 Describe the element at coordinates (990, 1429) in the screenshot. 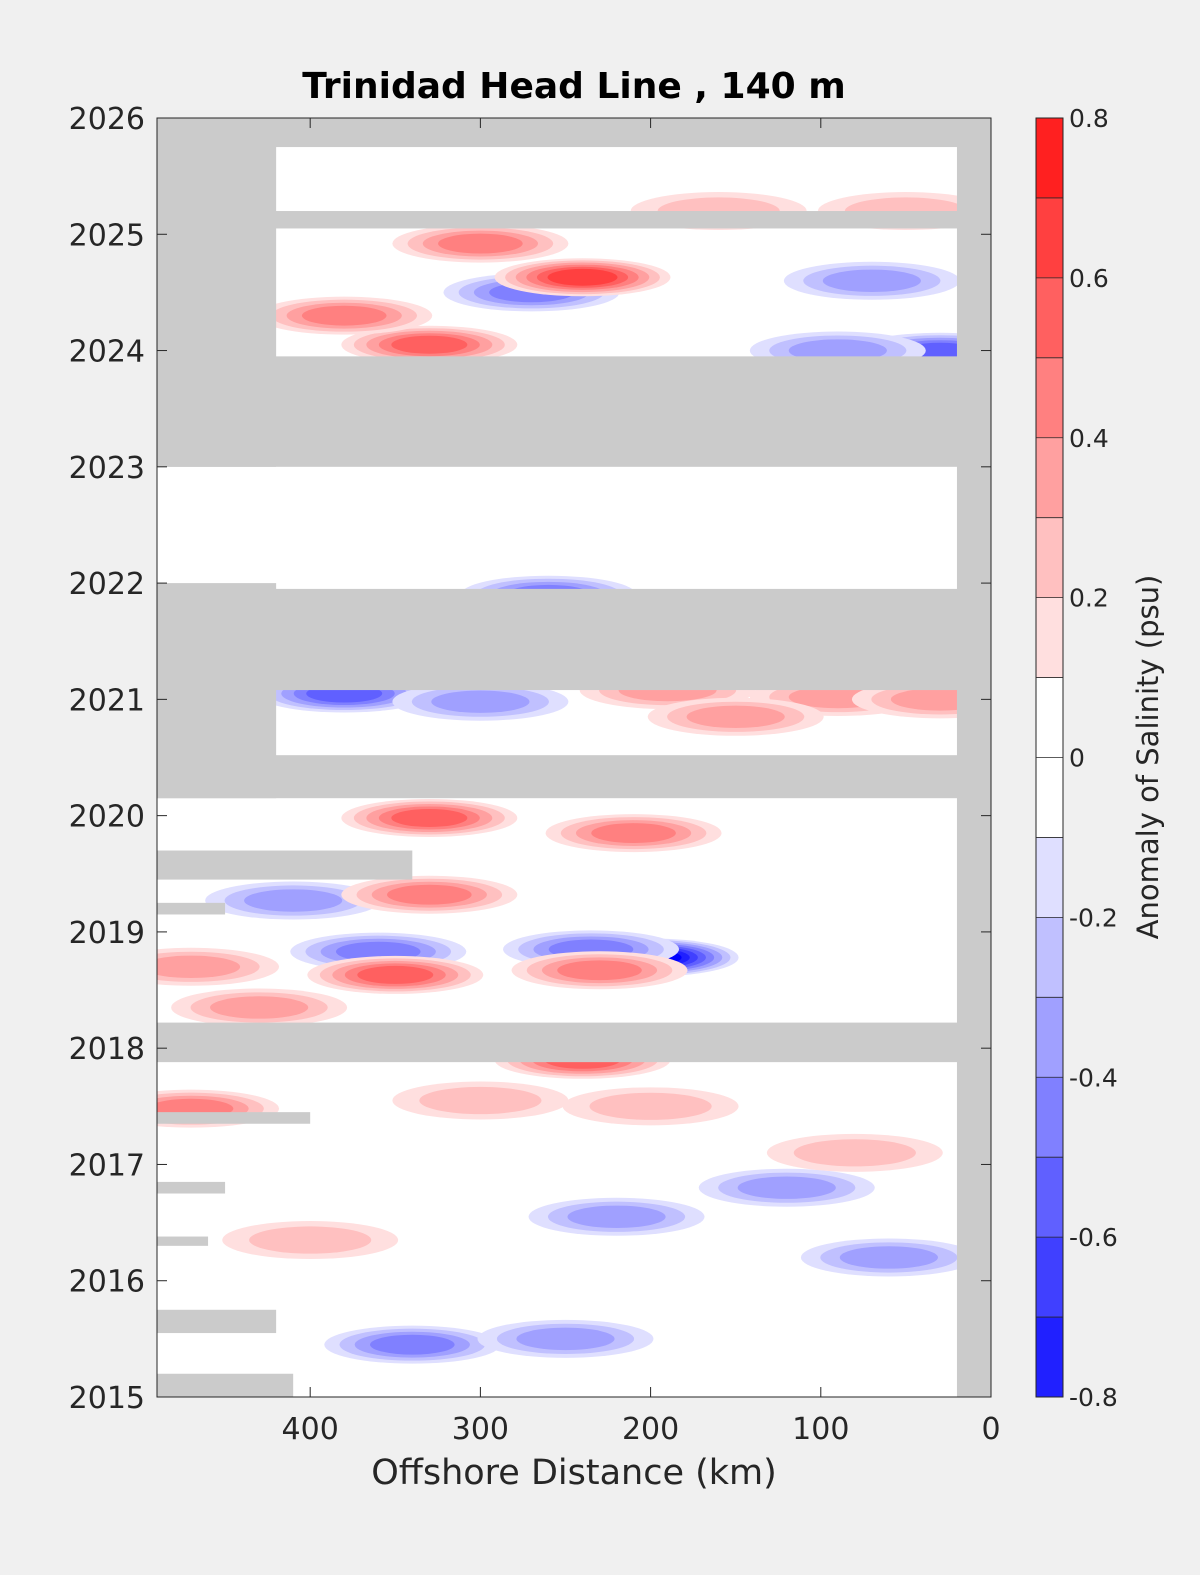

I see `x-tick-label: 0` at that location.